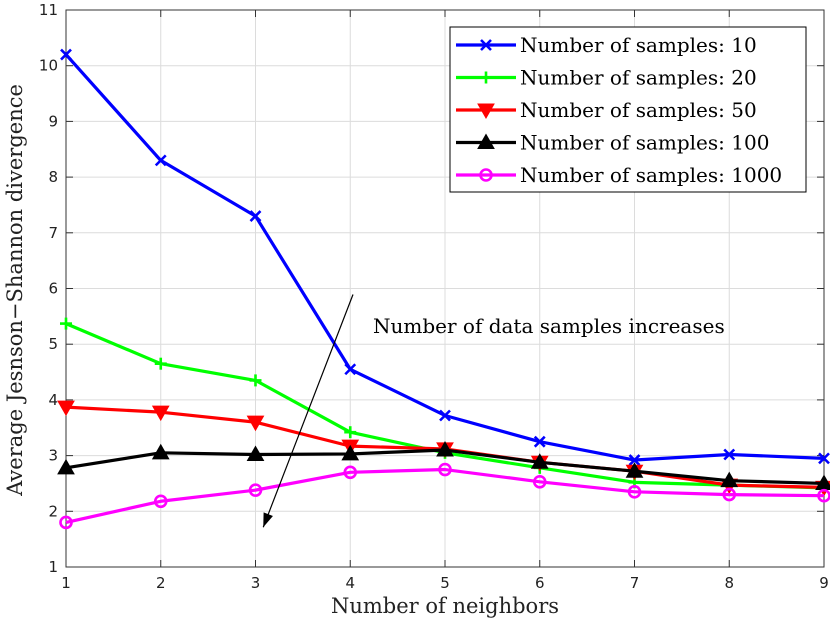 The image size is (830, 623). I want to click on y-tick-label: 7, so click(53, 233).